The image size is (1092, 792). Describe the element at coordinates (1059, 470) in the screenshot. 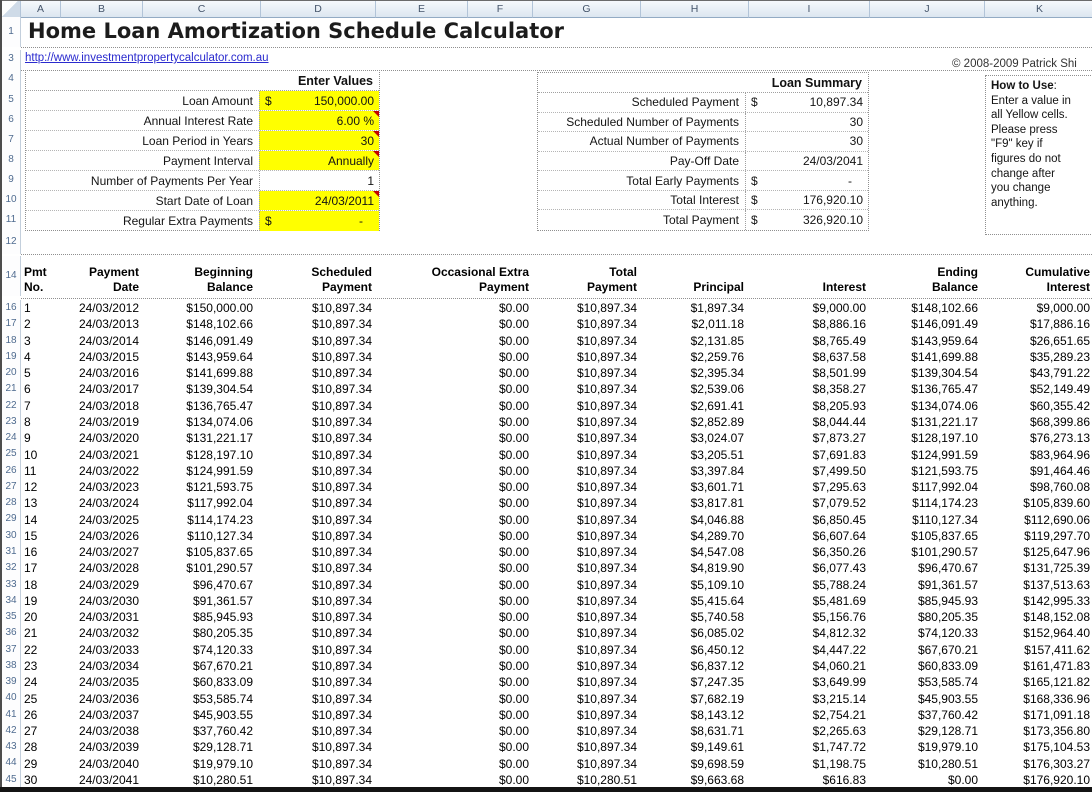

I see `schedule-cell: $91,464.46` at that location.